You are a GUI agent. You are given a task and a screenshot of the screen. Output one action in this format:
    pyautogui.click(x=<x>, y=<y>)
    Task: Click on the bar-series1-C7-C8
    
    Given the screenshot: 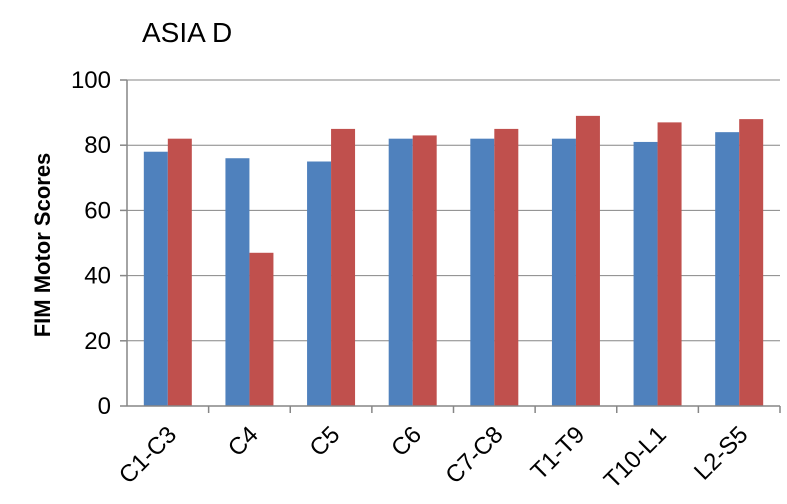 What is the action you would take?
    pyautogui.click(x=482, y=272)
    